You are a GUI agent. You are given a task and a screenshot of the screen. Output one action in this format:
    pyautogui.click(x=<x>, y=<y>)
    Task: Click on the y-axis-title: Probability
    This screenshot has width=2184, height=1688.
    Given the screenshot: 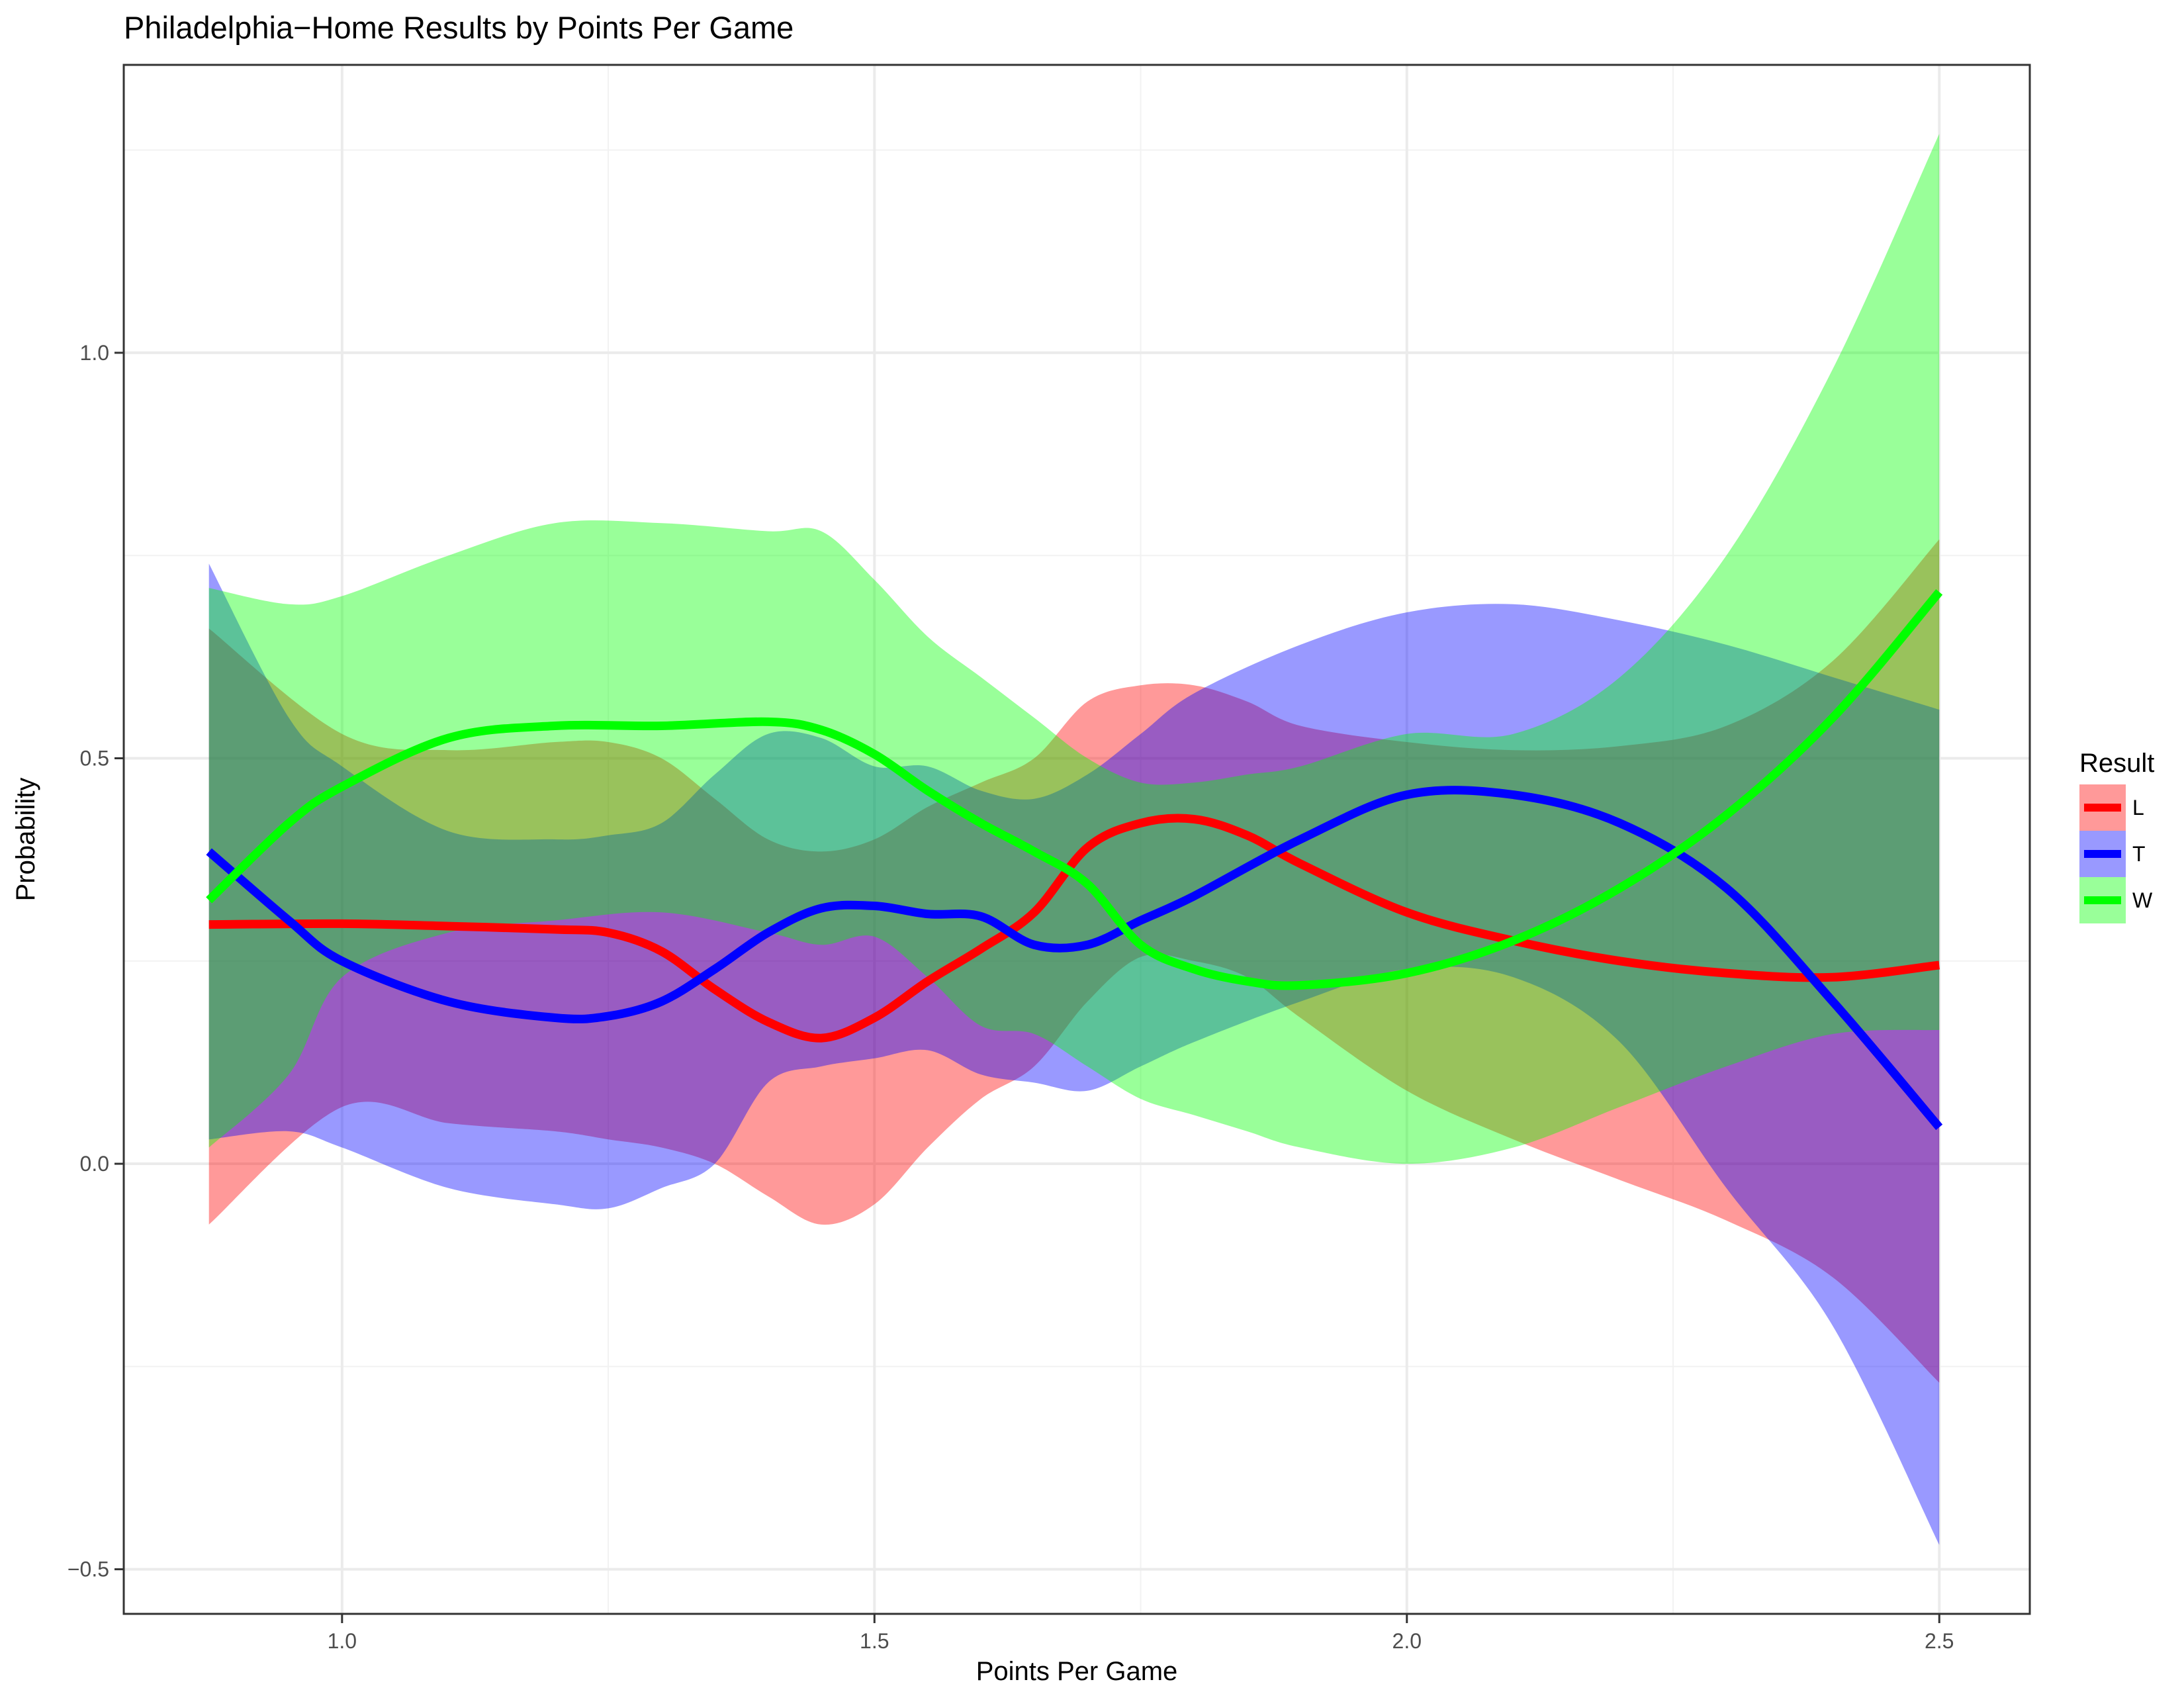 What is the action you would take?
    pyautogui.click(x=26, y=840)
    